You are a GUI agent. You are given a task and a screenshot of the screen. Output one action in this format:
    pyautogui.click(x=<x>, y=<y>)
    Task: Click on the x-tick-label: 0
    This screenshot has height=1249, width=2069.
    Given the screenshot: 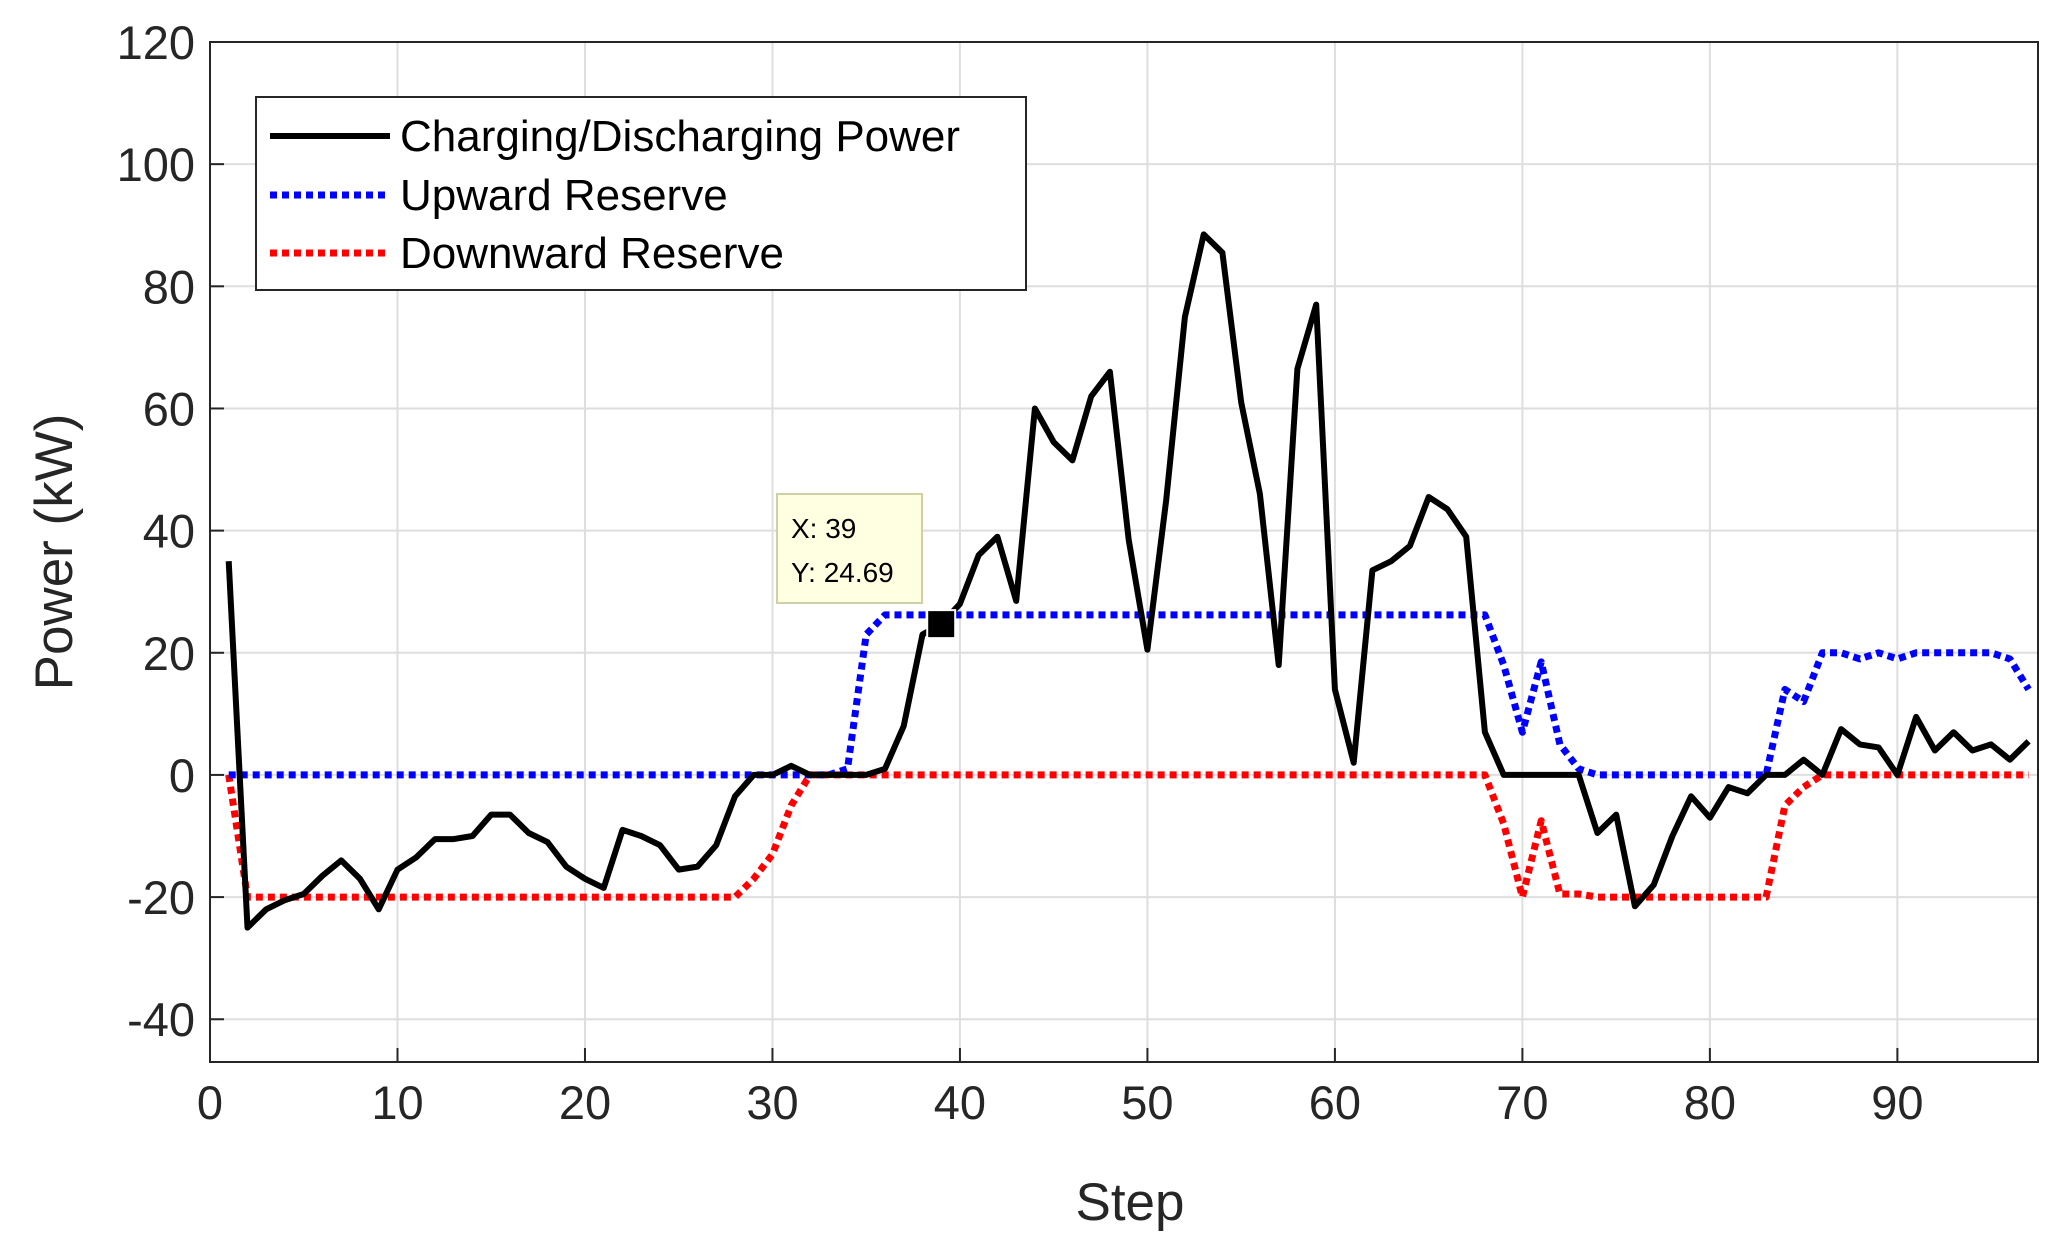 What is the action you would take?
    pyautogui.click(x=210, y=1102)
    